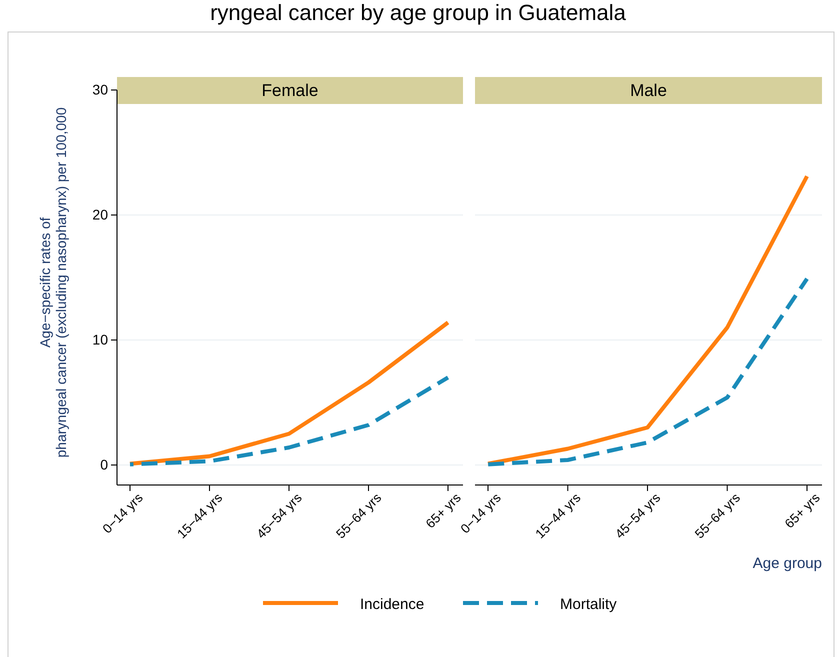 The width and height of the screenshot is (837, 657). Describe the element at coordinates (589, 604) in the screenshot. I see `legend-label: Mortality` at that location.